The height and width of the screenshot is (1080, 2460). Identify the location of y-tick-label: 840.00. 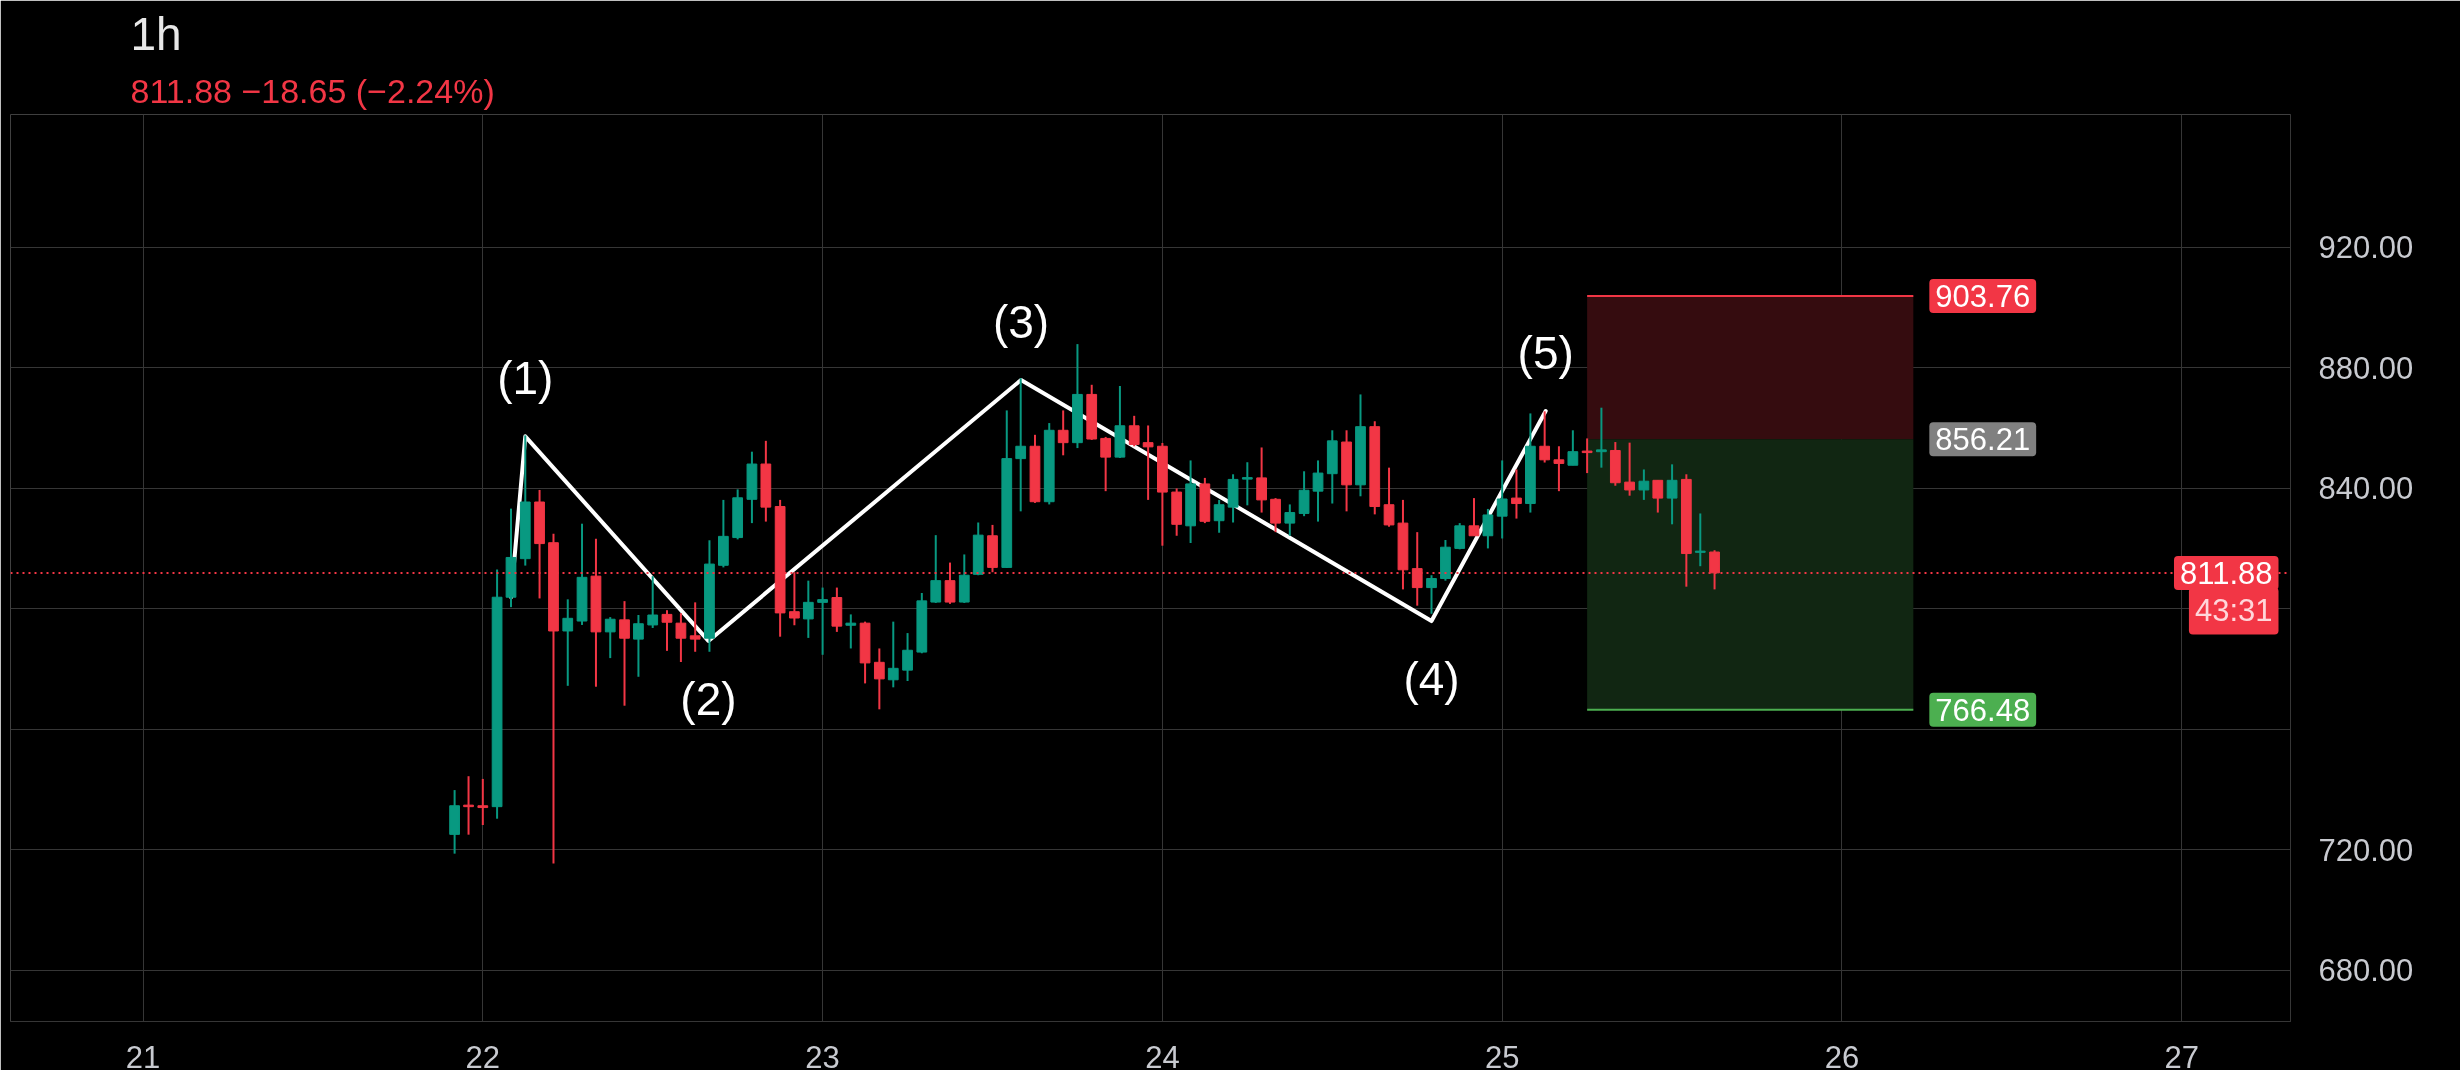
(2366, 489).